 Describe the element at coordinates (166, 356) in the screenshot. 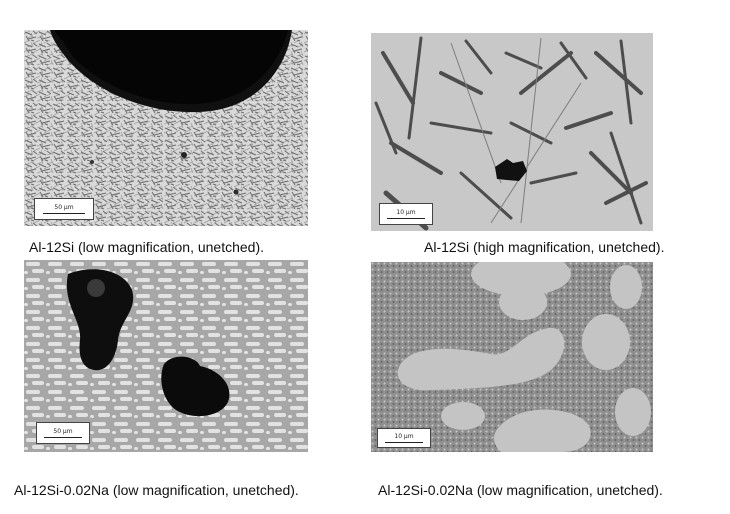

I see `micrograph-al12si-na-low: 50 µm` at that location.